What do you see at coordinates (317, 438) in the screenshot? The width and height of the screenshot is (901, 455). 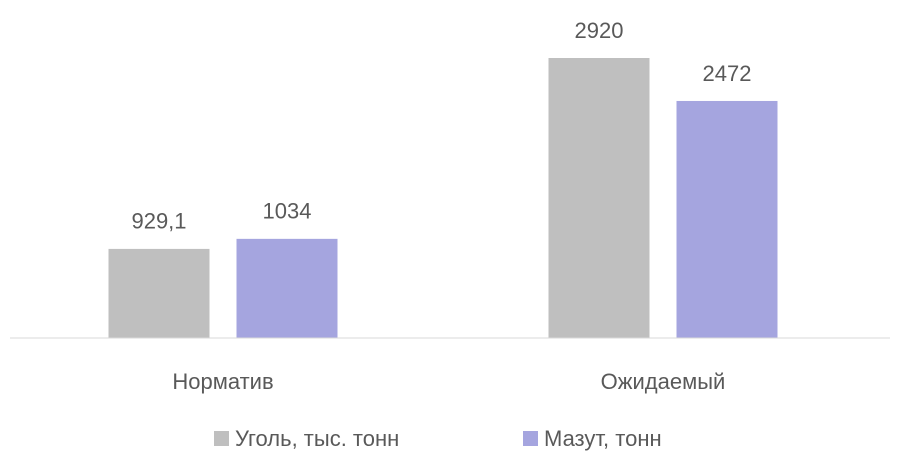 I see `legend-label: Уголь, тыс. тонн` at bounding box center [317, 438].